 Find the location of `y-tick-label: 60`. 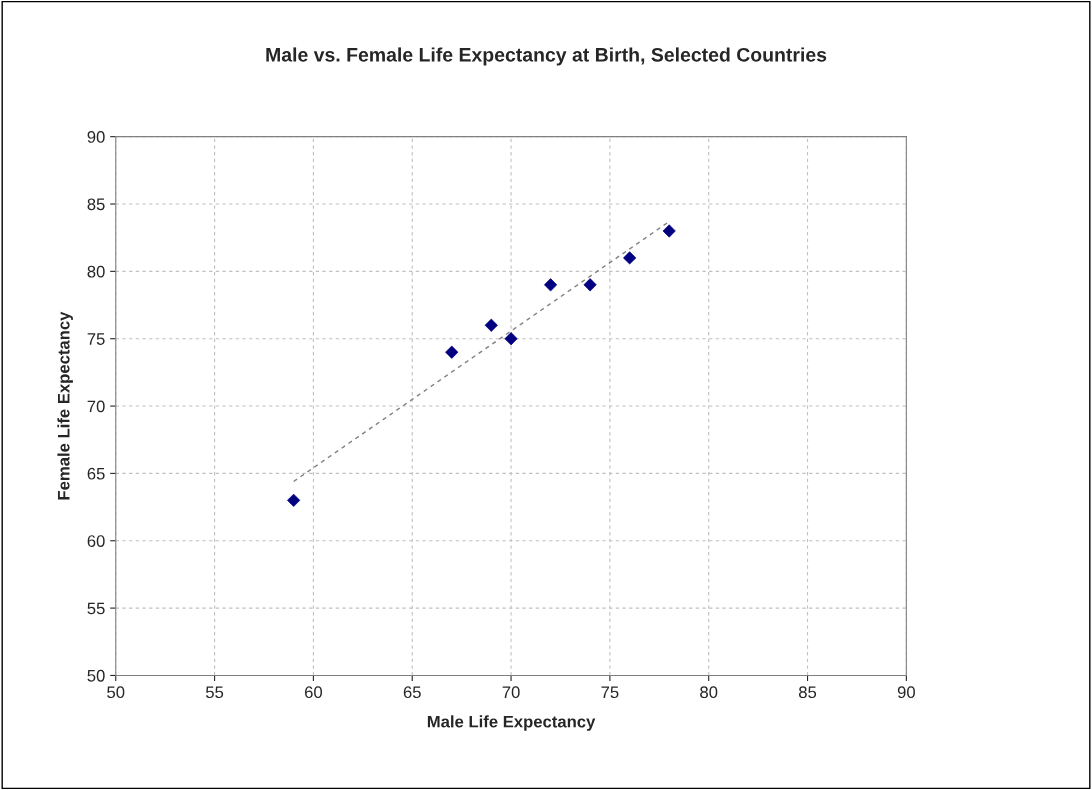

y-tick-label: 60 is located at coordinates (96, 541).